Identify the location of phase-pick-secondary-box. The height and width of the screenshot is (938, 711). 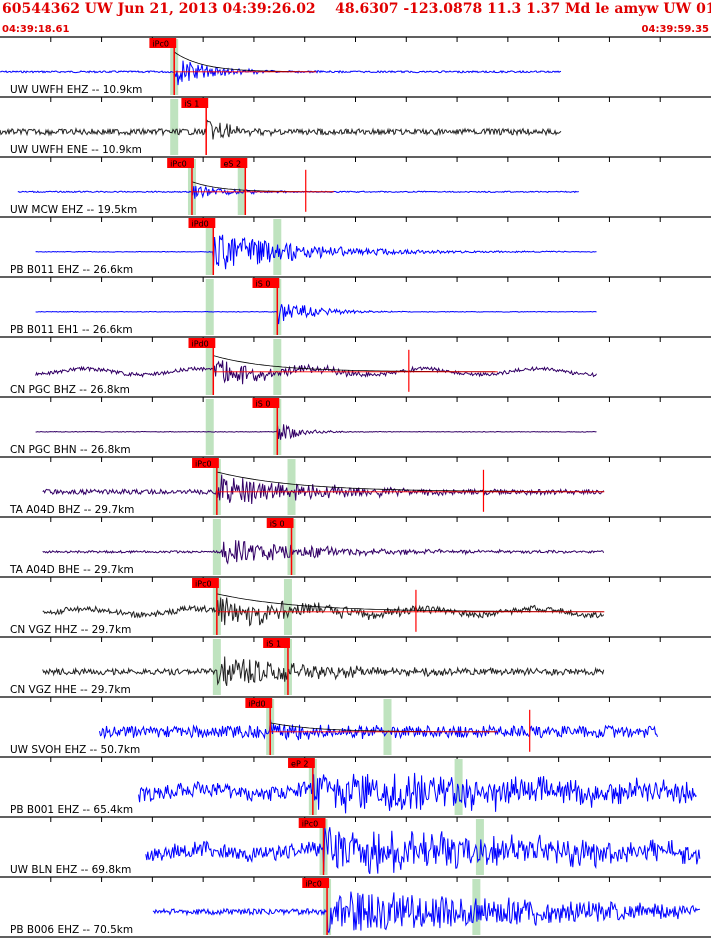
(234, 163).